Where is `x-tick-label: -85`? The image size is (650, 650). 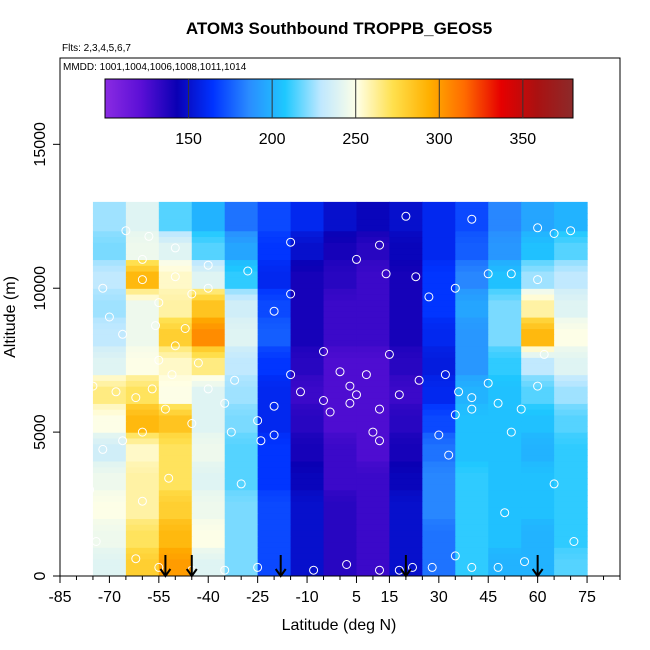
x-tick-label: -85 is located at coordinates (59, 597).